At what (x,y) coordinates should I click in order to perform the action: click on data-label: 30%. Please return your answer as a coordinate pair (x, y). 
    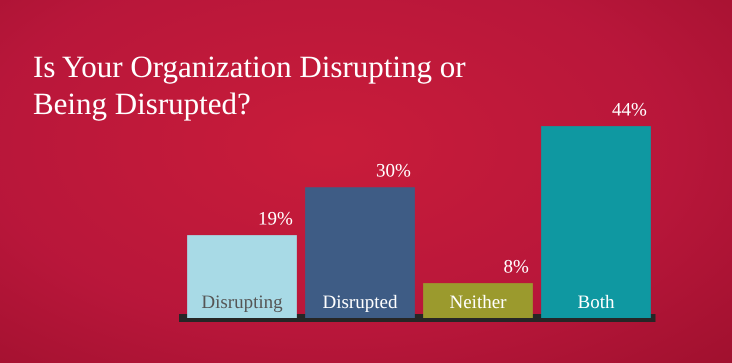
    Looking at the image, I should click on (394, 171).